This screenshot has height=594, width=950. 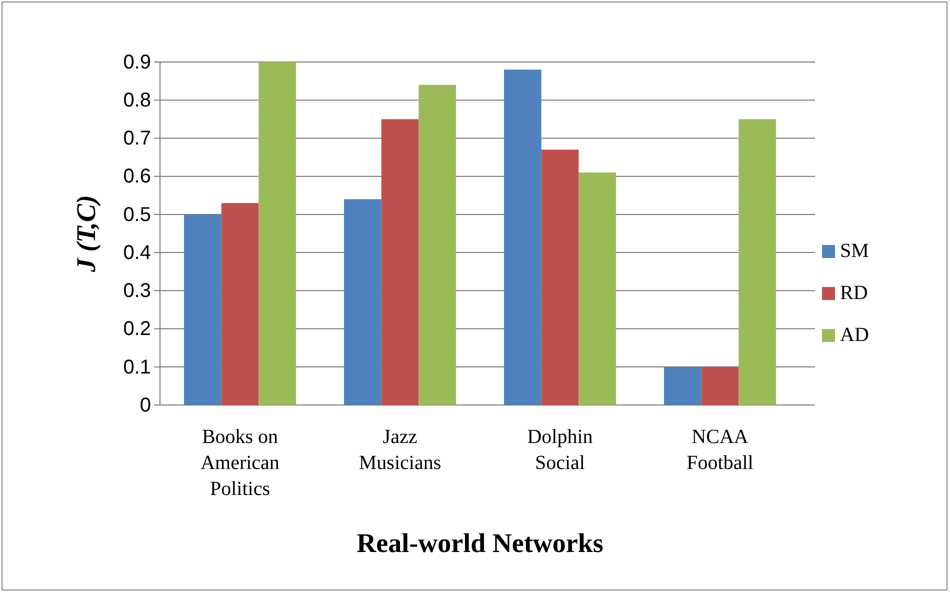 I want to click on legend-label: AD, so click(x=854, y=335).